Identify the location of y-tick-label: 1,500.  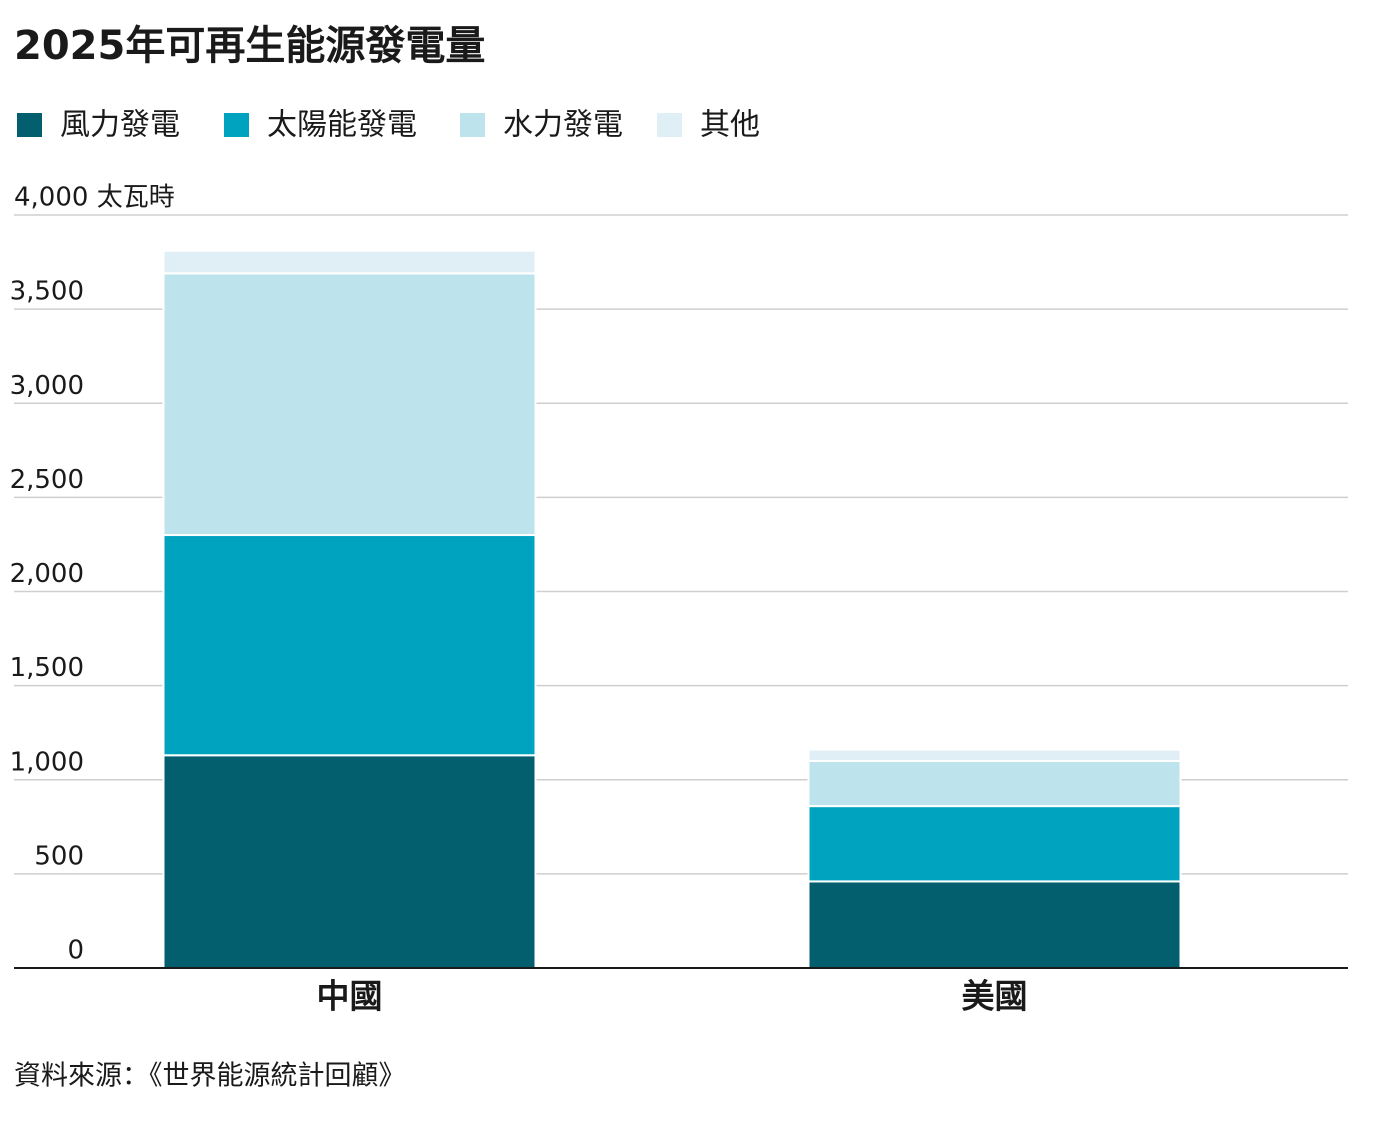
(47, 668).